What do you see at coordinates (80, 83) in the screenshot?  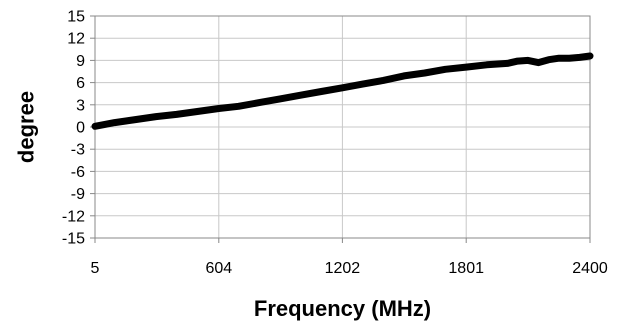 I see `y-tick-label: 6` at bounding box center [80, 83].